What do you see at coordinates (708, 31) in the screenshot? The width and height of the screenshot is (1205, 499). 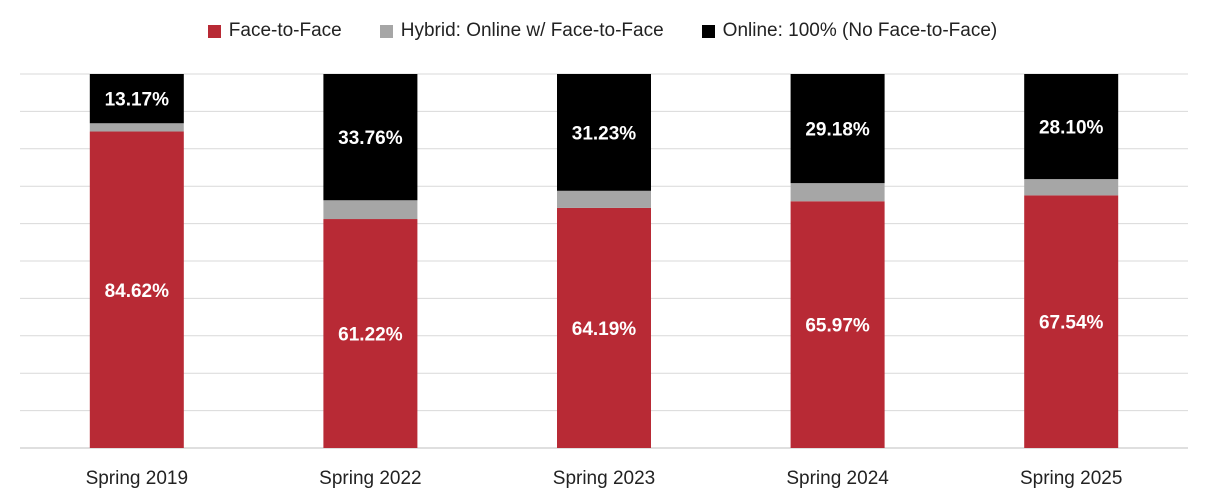 I see `legend-swatch-online` at bounding box center [708, 31].